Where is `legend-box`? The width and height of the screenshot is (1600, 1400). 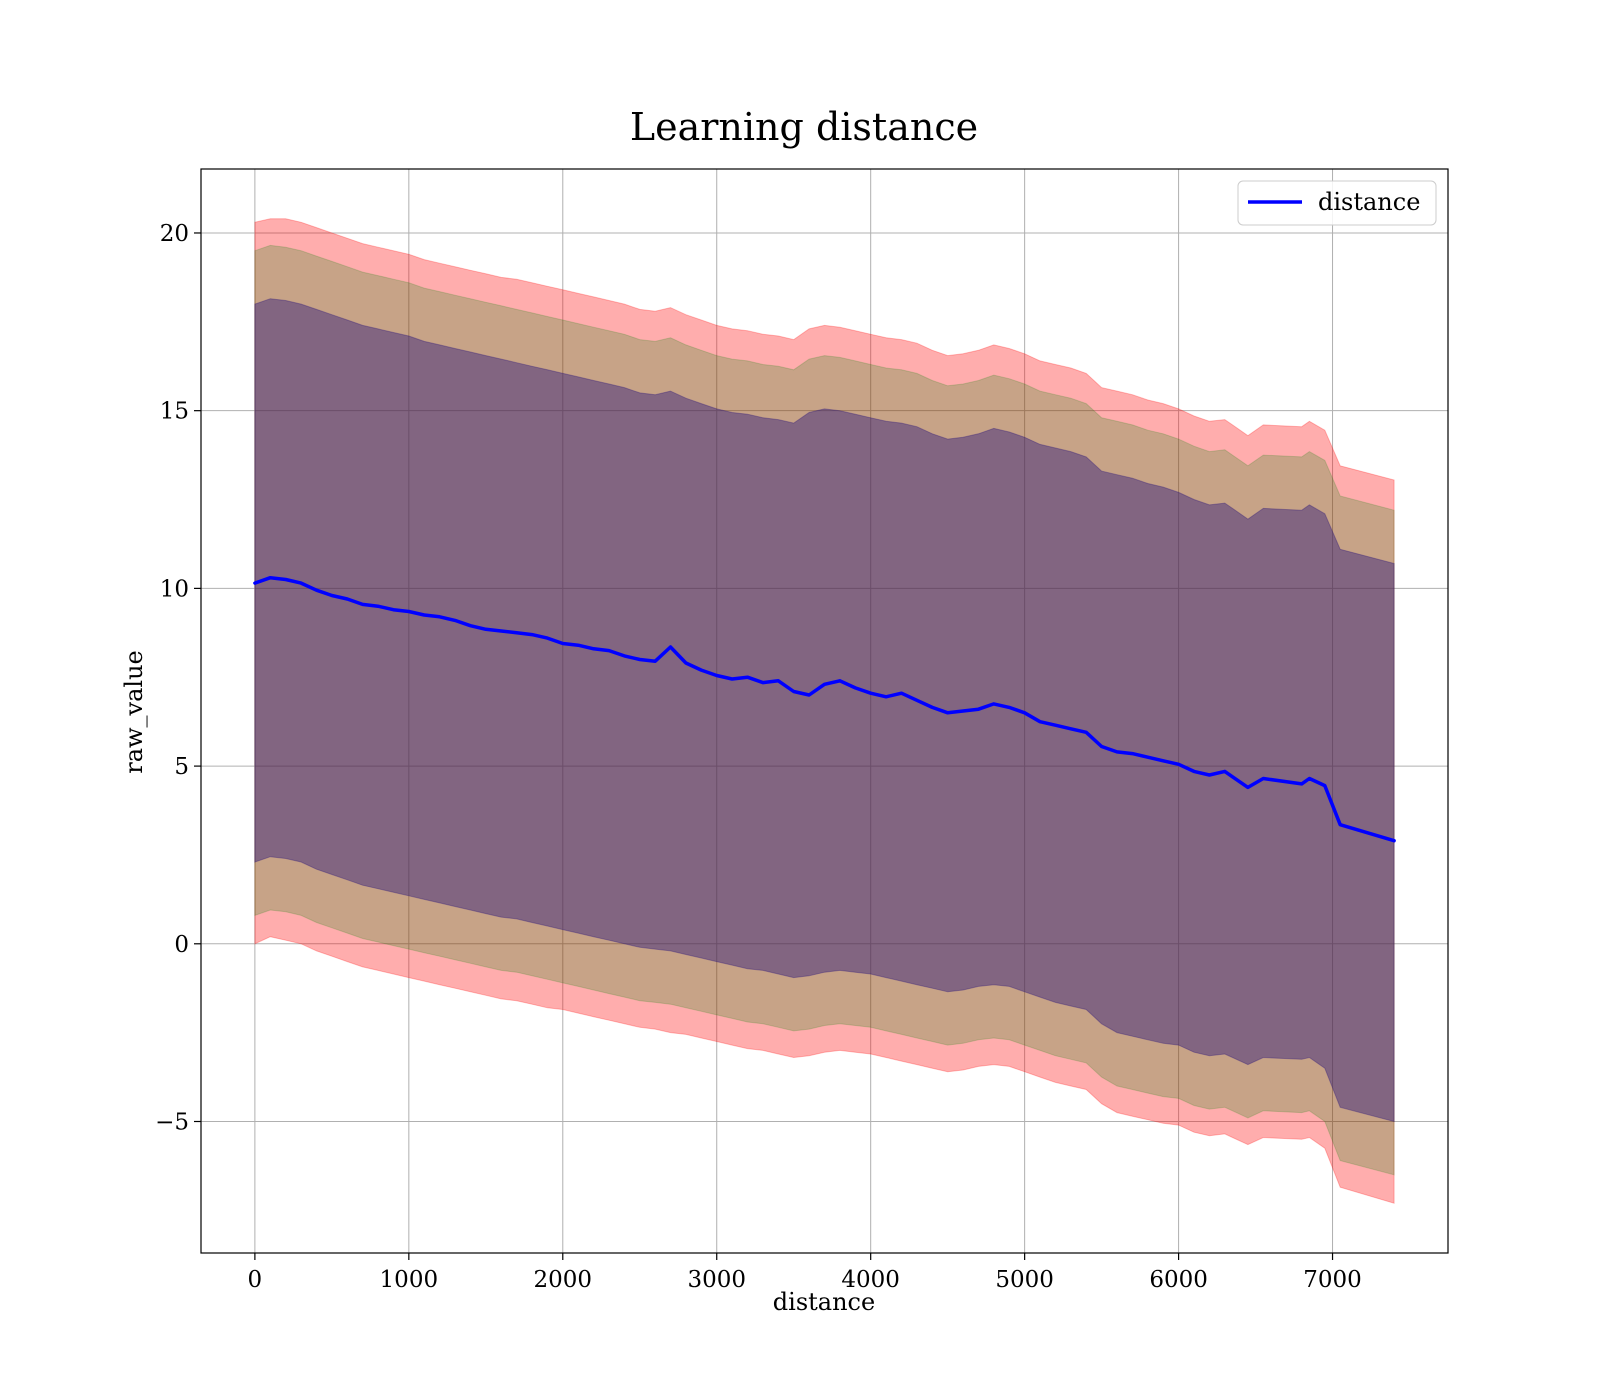
legend-box is located at coordinates (1337, 203).